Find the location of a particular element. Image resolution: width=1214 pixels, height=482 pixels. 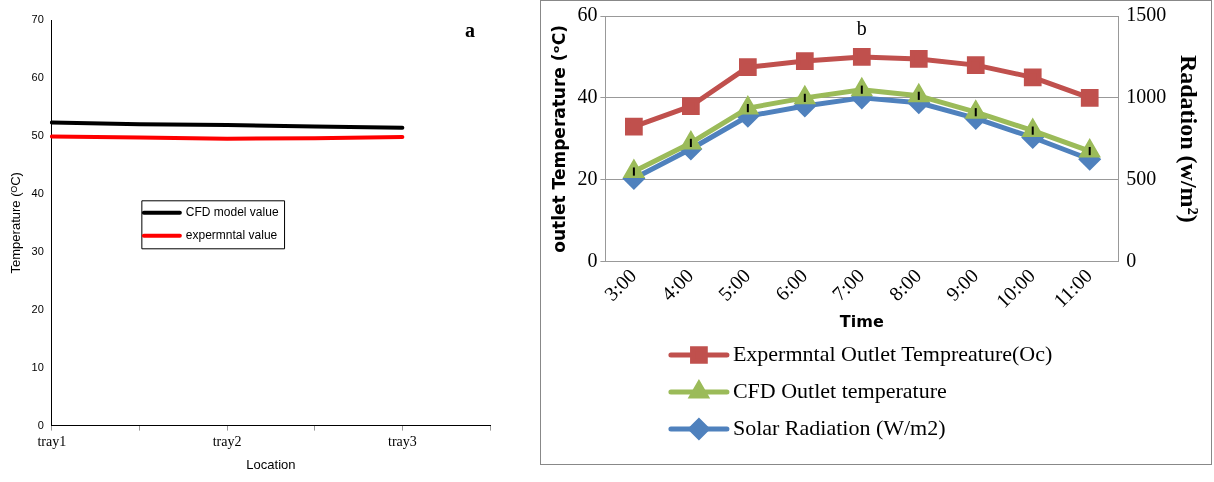

x-tick-label: 8:00 is located at coordinates (905, 284).